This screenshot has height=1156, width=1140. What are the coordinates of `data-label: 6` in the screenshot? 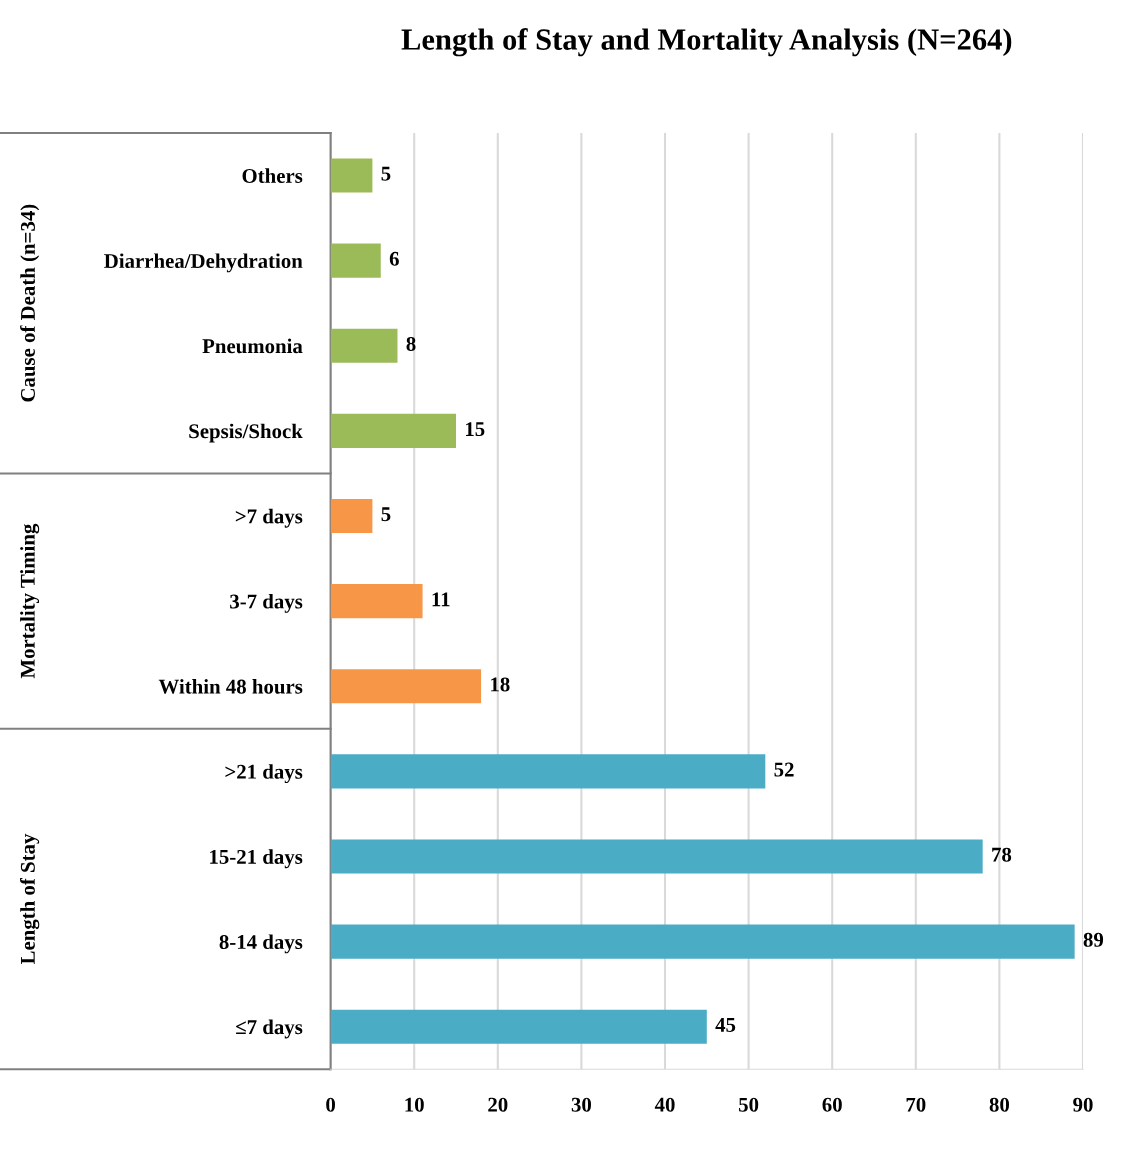 It's located at (394, 258).